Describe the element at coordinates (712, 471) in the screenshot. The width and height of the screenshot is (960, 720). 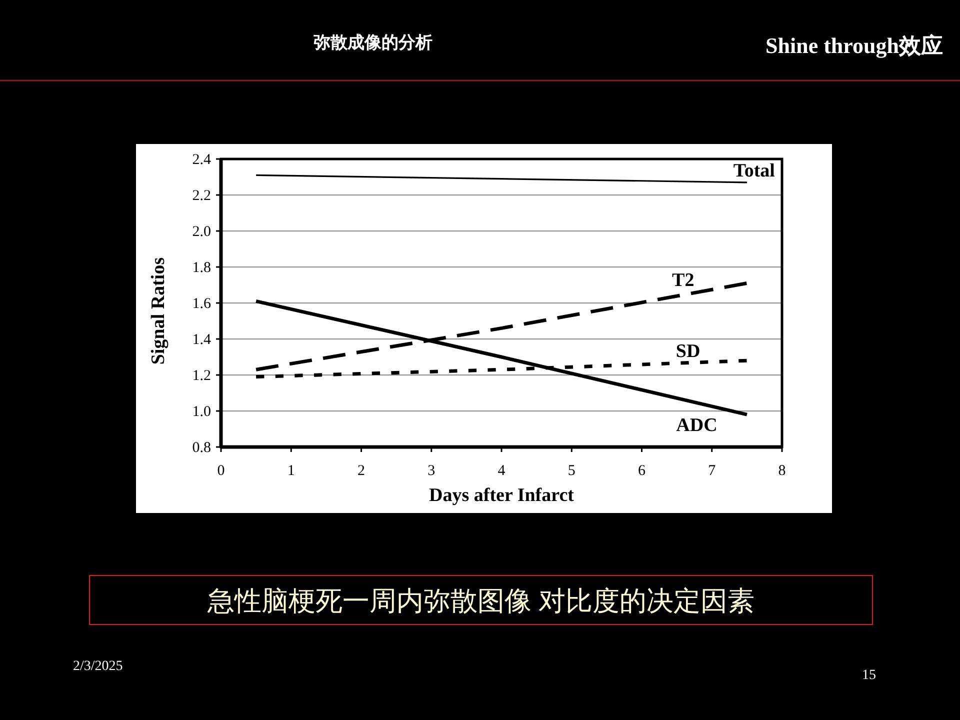
I see `x-tick-label: 7` at that location.